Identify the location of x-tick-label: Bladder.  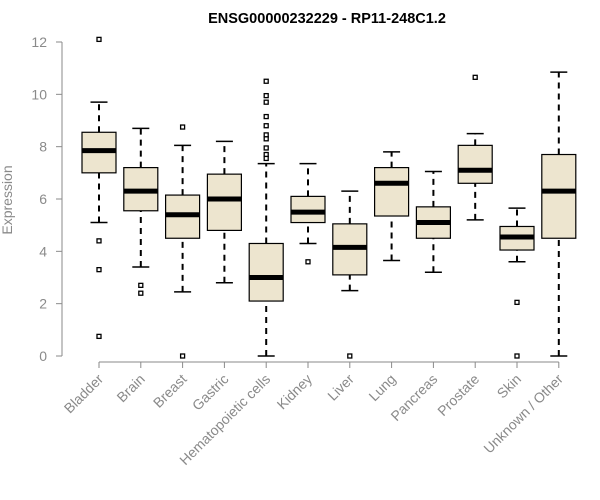
(84, 394).